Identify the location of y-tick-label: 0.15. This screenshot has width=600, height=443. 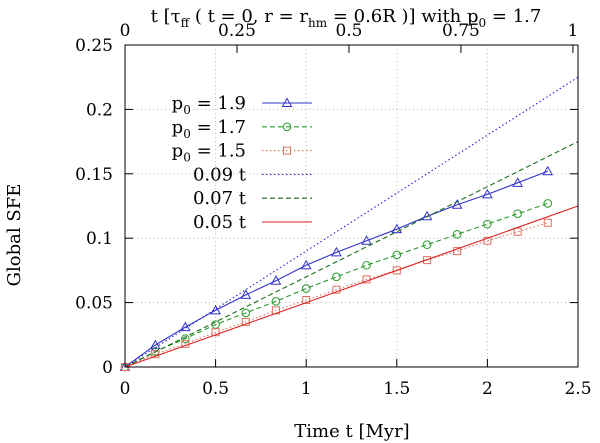
(94, 175).